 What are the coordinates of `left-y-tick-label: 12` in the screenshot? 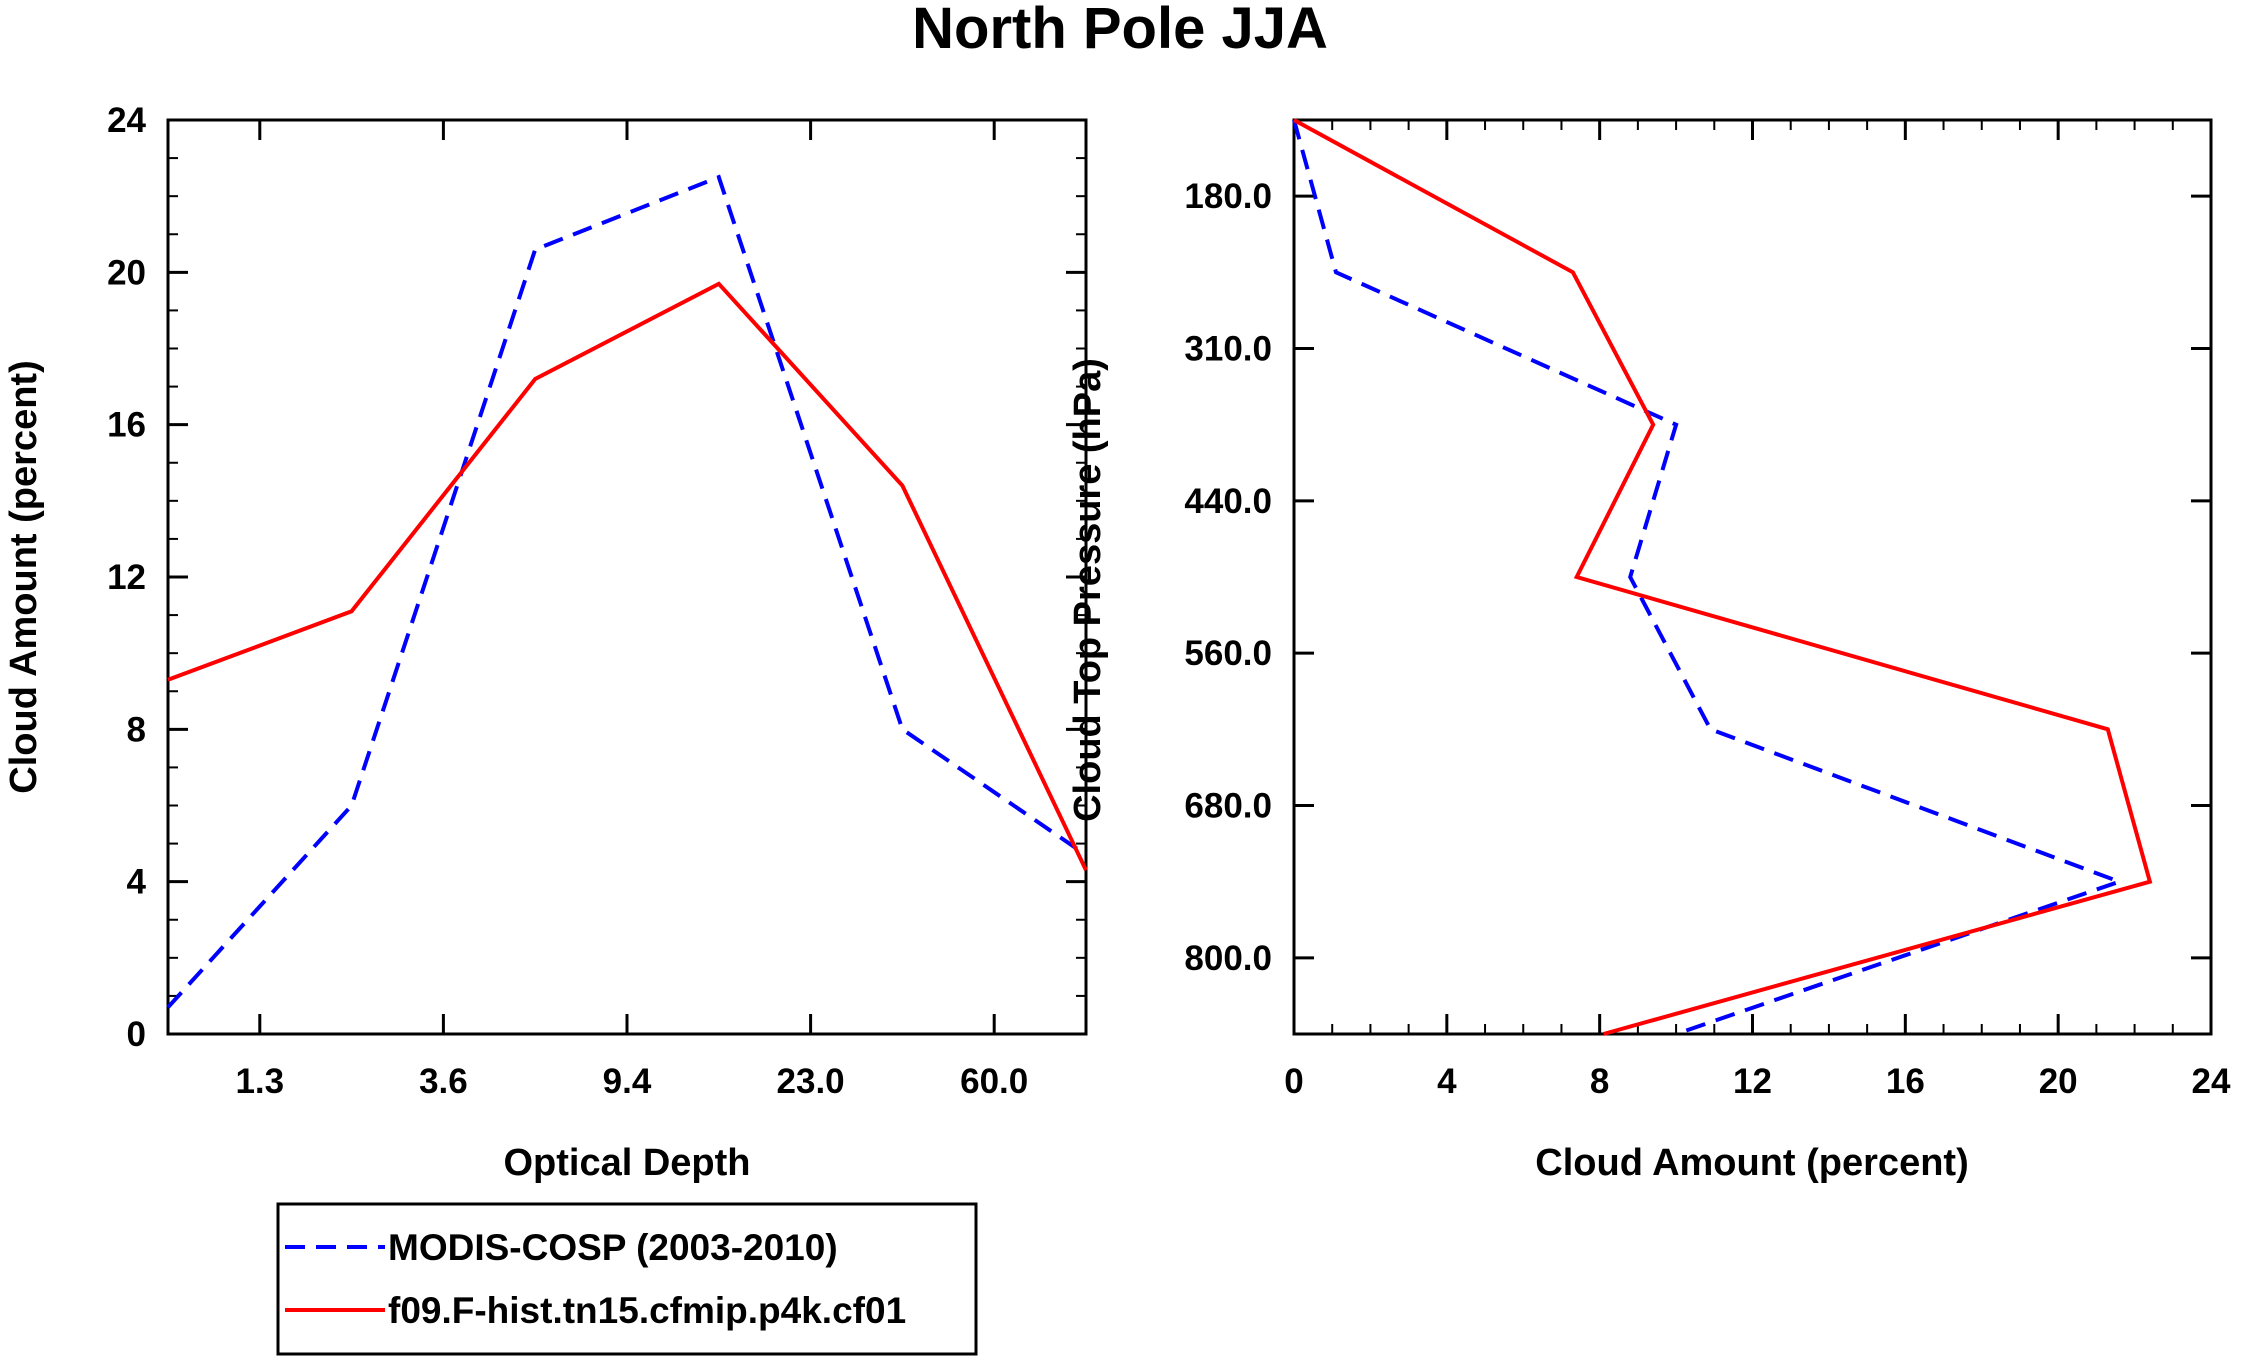 It's located at (126, 577).